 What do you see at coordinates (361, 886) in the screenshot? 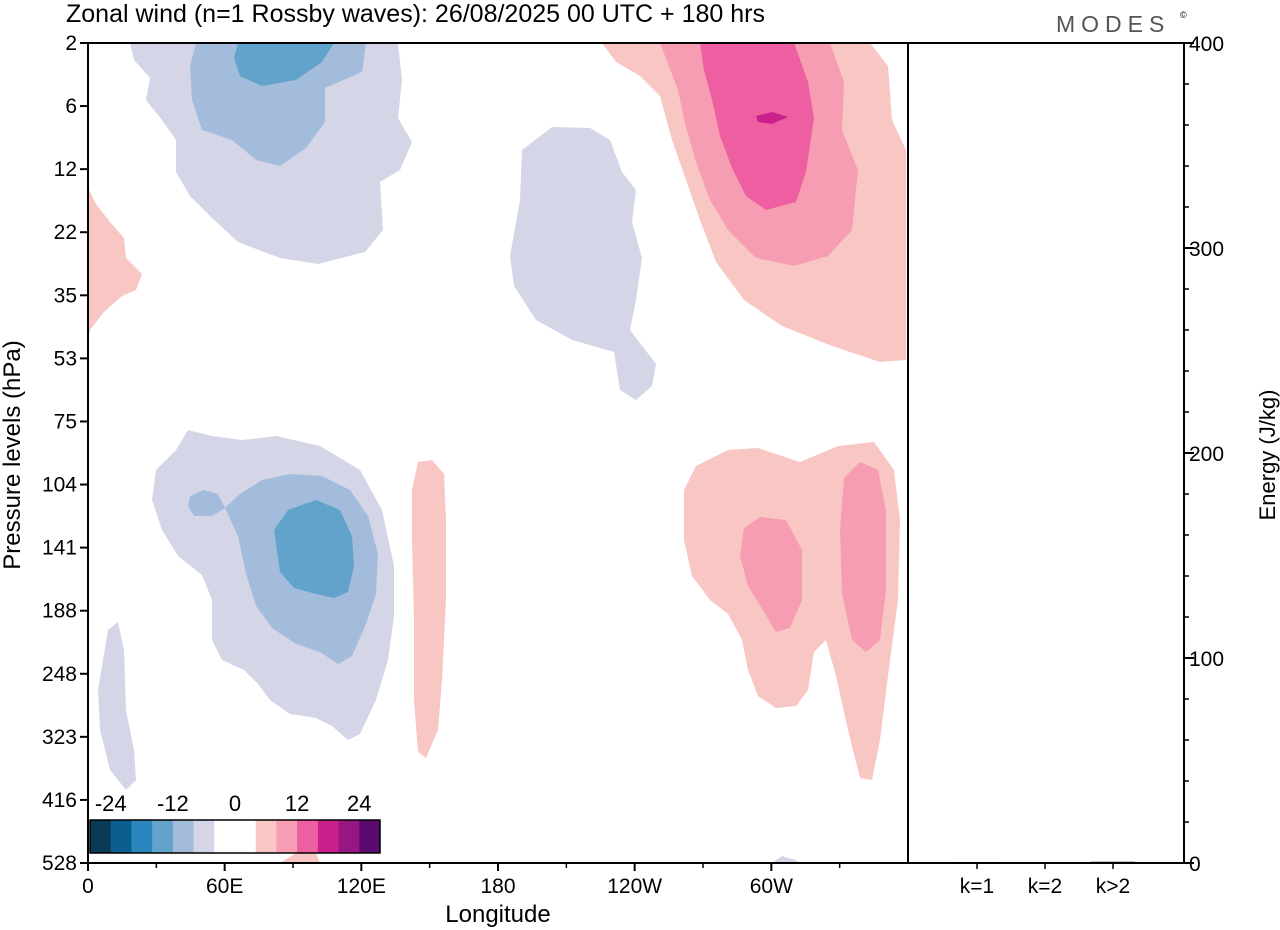
I see `x-tick-label: 120E` at bounding box center [361, 886].